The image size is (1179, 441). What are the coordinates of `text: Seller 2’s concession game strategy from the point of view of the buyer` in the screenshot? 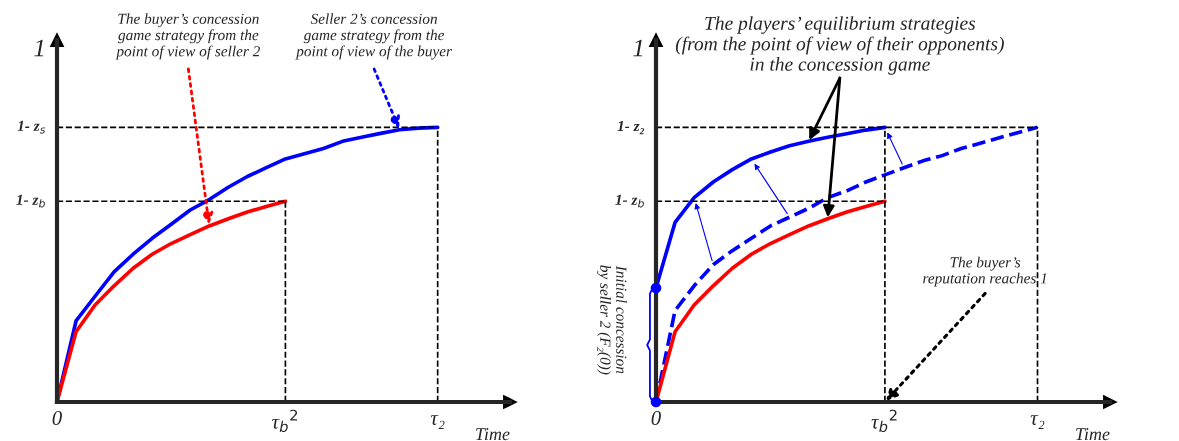 It's located at (373, 36).